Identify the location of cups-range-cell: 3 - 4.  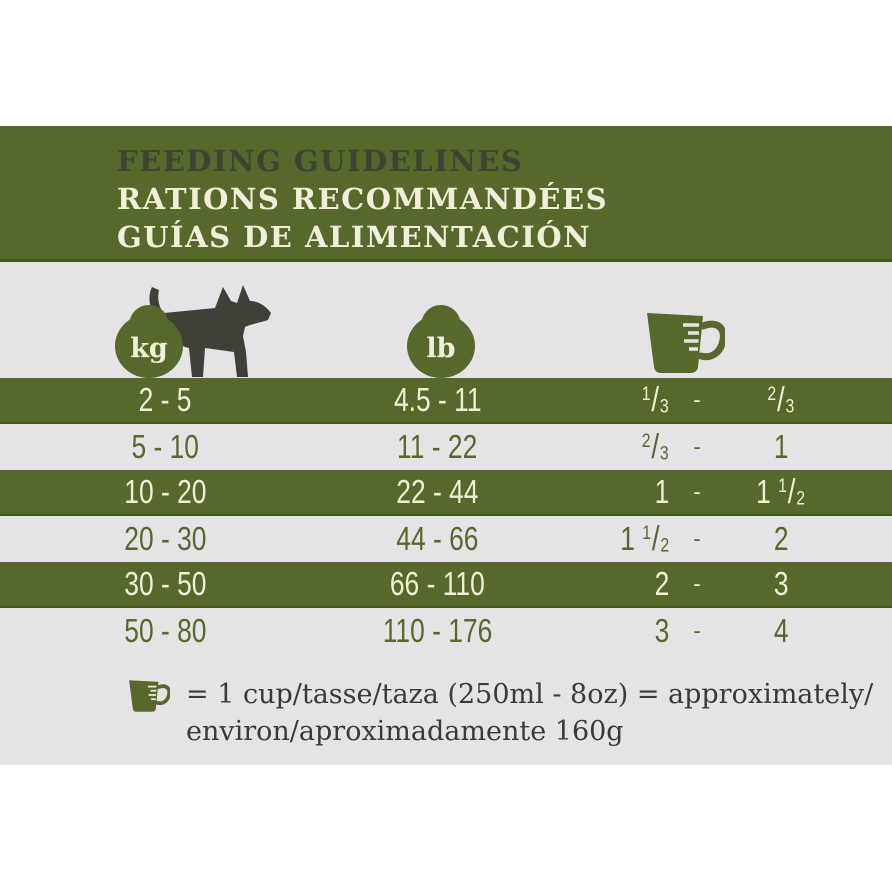
(697, 631).